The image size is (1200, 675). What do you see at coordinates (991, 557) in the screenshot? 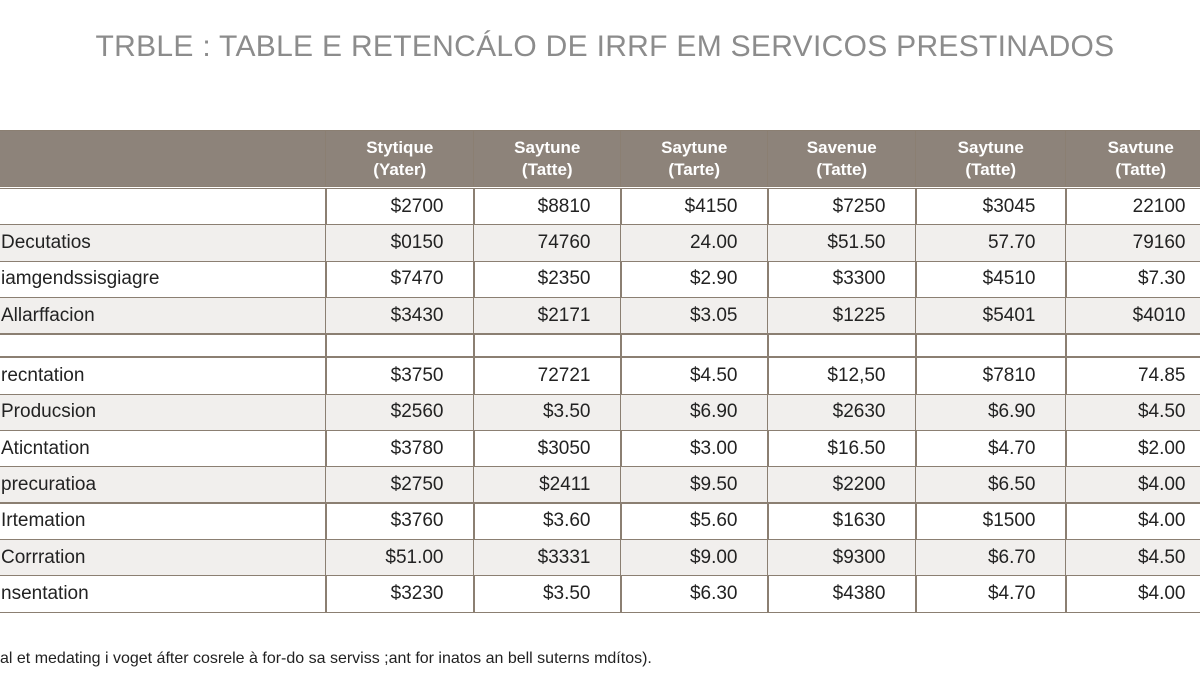
I see `value-cell: $6.70` at bounding box center [991, 557].